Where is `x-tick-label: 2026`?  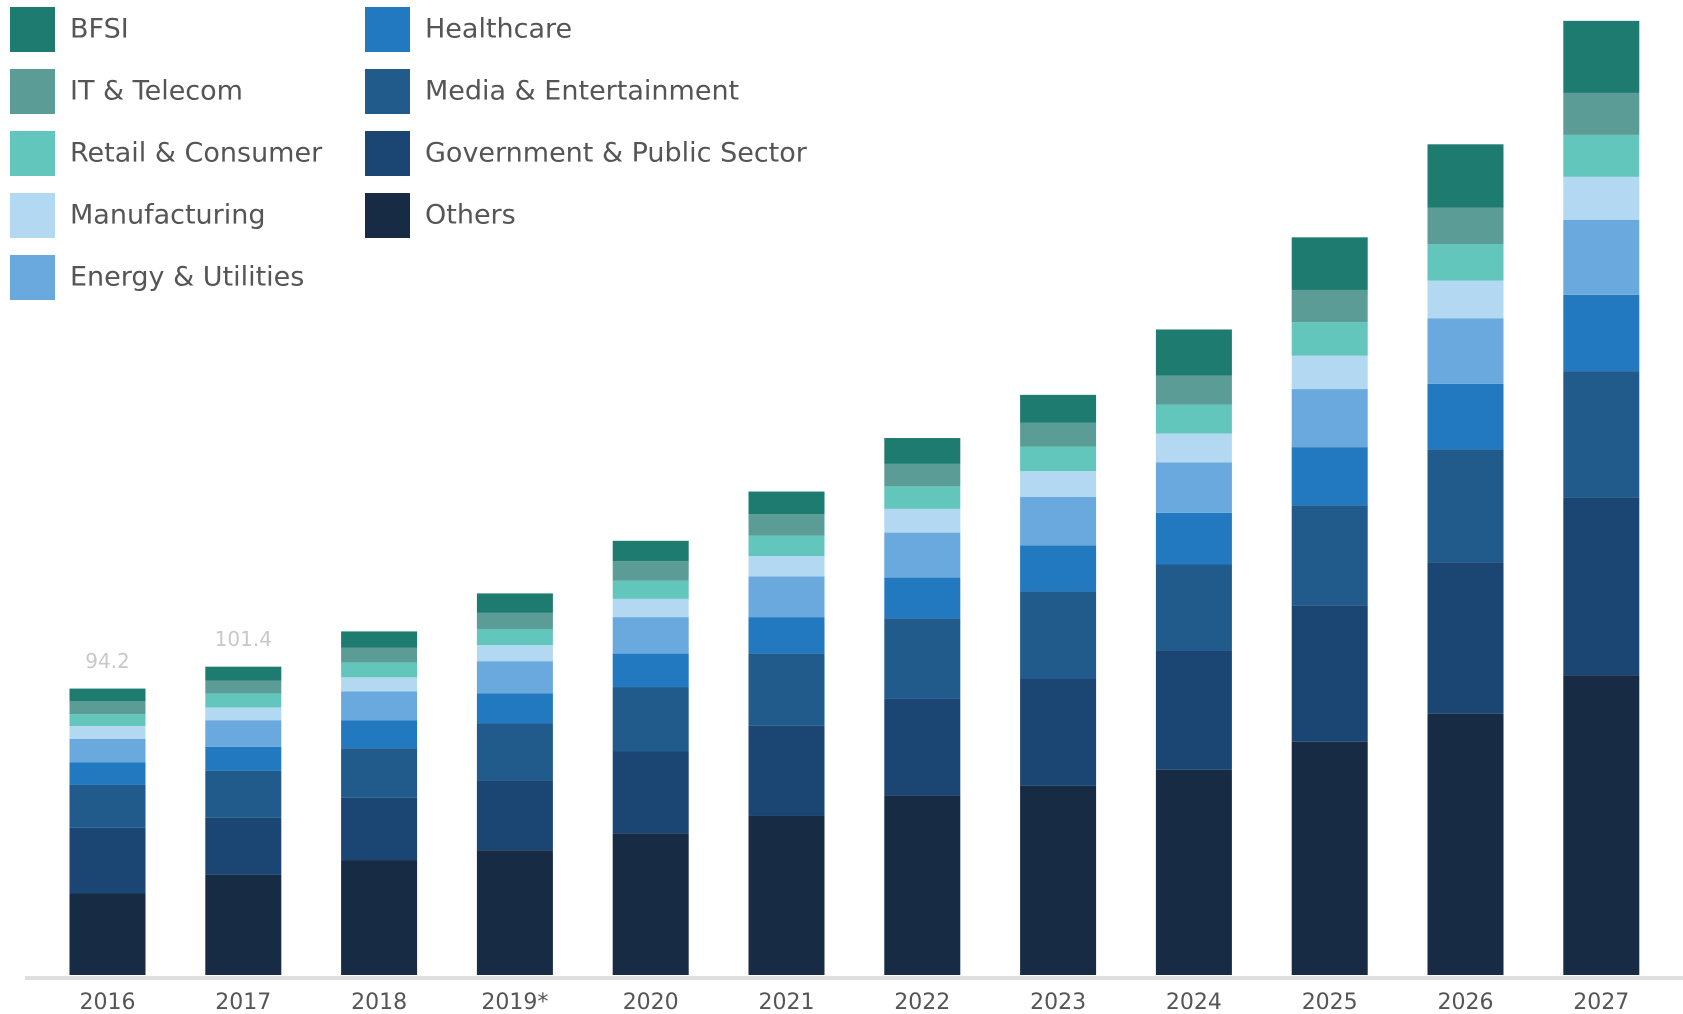
x-tick-label: 2026 is located at coordinates (1466, 1002).